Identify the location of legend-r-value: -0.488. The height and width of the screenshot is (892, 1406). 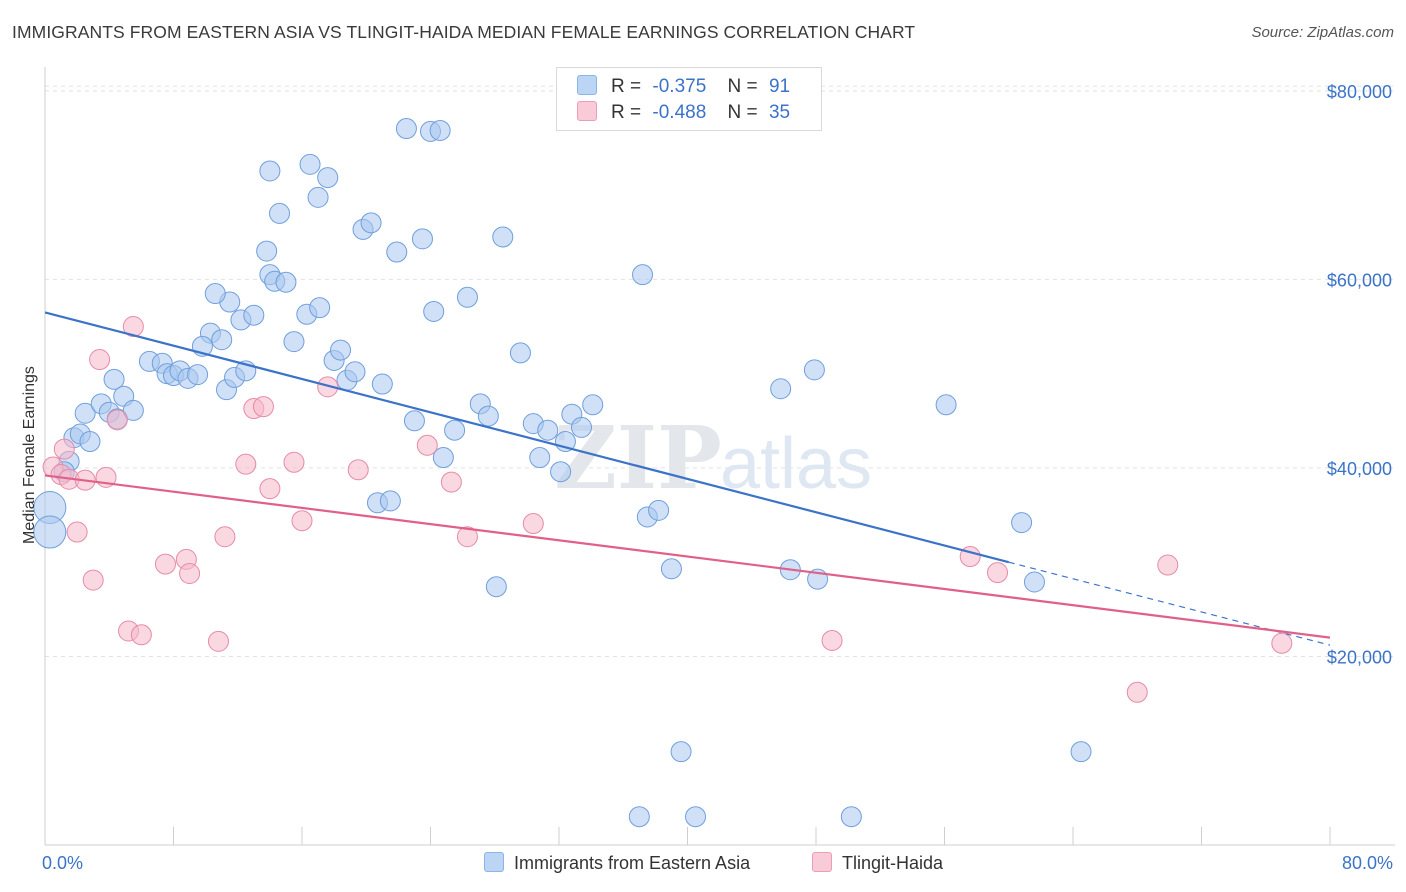
(679, 112).